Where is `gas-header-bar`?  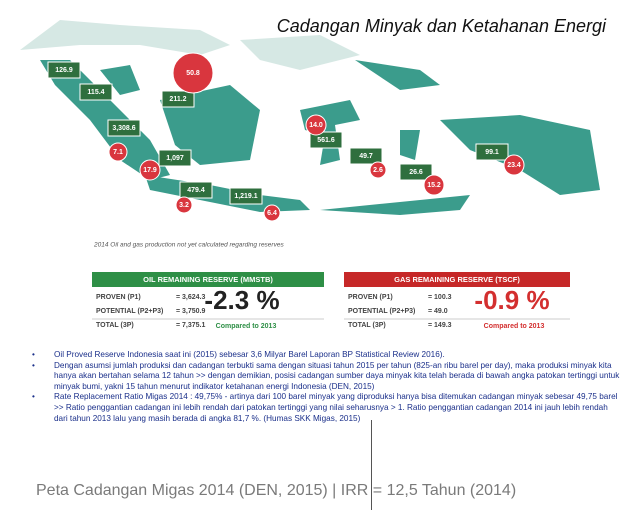 gas-header-bar is located at coordinates (457, 279).